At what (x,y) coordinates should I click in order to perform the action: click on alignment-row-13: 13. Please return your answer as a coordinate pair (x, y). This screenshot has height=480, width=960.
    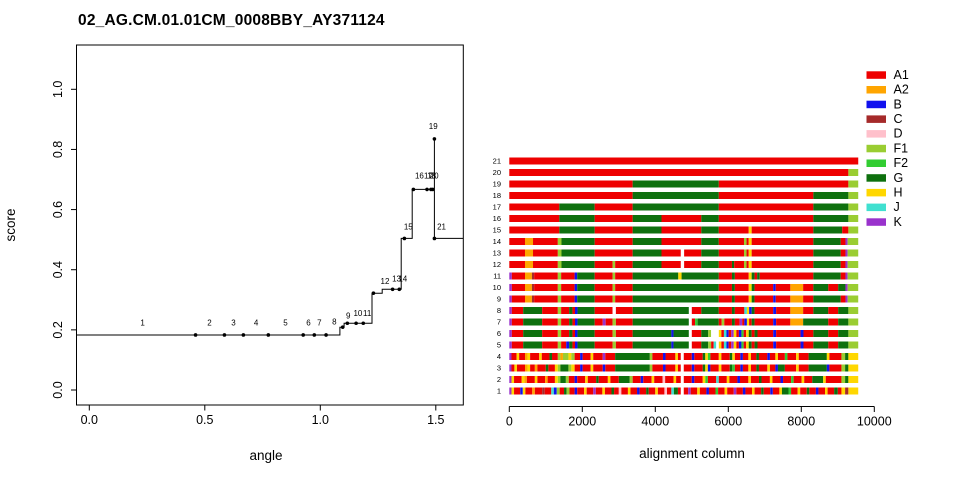
    Looking at the image, I should click on (676, 253).